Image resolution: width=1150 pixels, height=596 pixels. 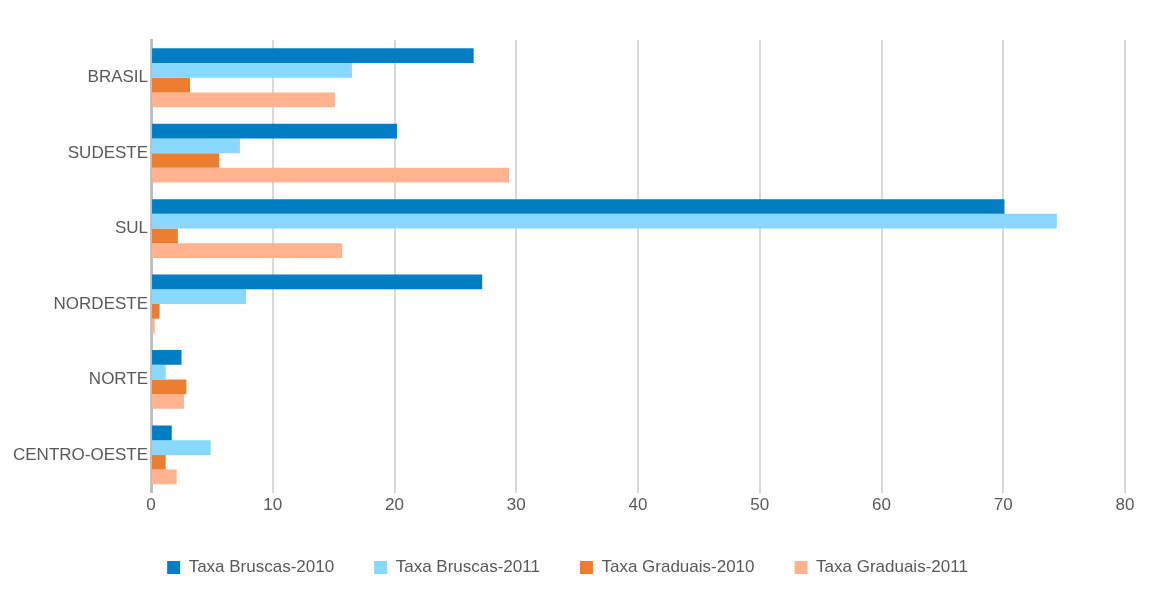 I want to click on y-tick-label: NORTE, so click(x=118, y=379).